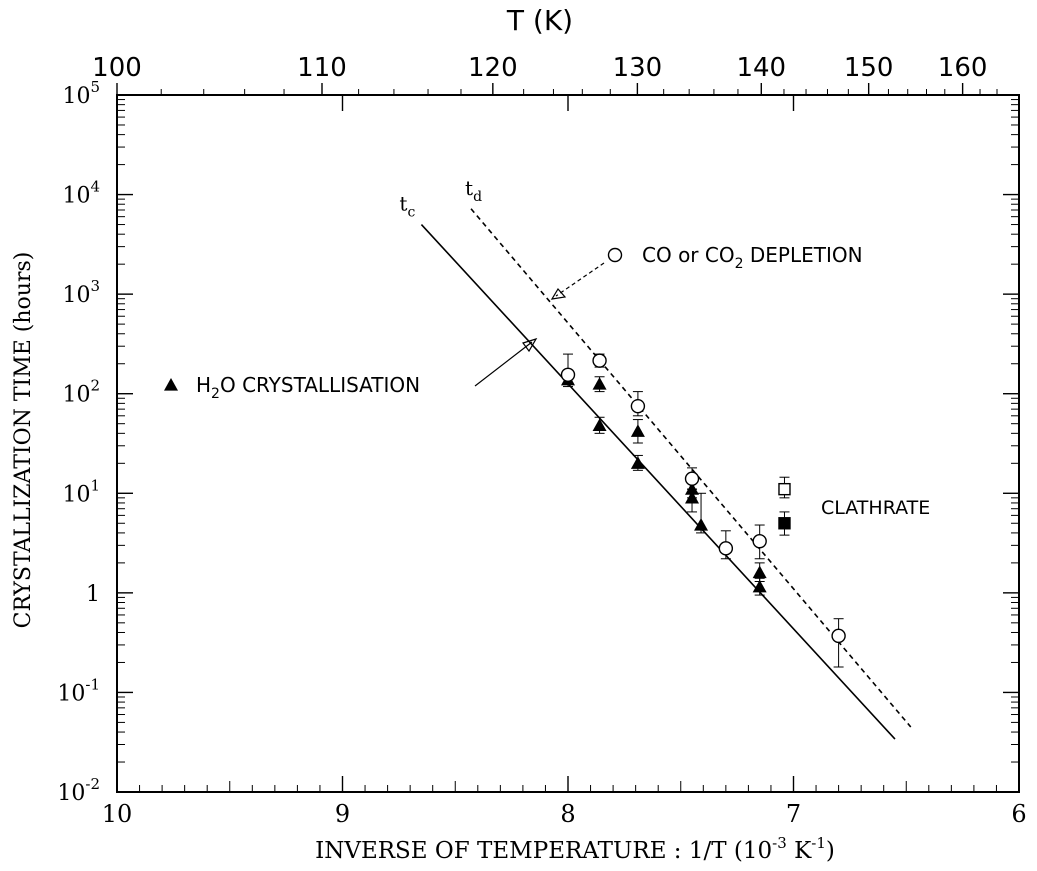 The width and height of the screenshot is (1037, 871). I want to click on y-axis-title: CRYSTALLIZATION TIME (hours), so click(23, 440).